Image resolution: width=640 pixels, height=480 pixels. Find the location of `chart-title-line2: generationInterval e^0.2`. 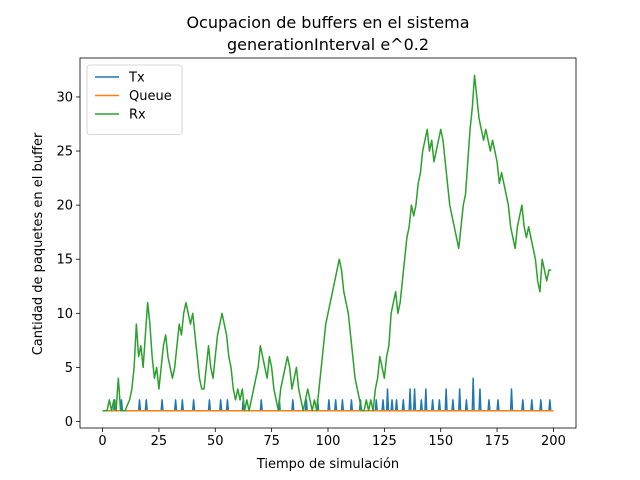

chart-title-line2: generationInterval e^0.2 is located at coordinates (328, 44).